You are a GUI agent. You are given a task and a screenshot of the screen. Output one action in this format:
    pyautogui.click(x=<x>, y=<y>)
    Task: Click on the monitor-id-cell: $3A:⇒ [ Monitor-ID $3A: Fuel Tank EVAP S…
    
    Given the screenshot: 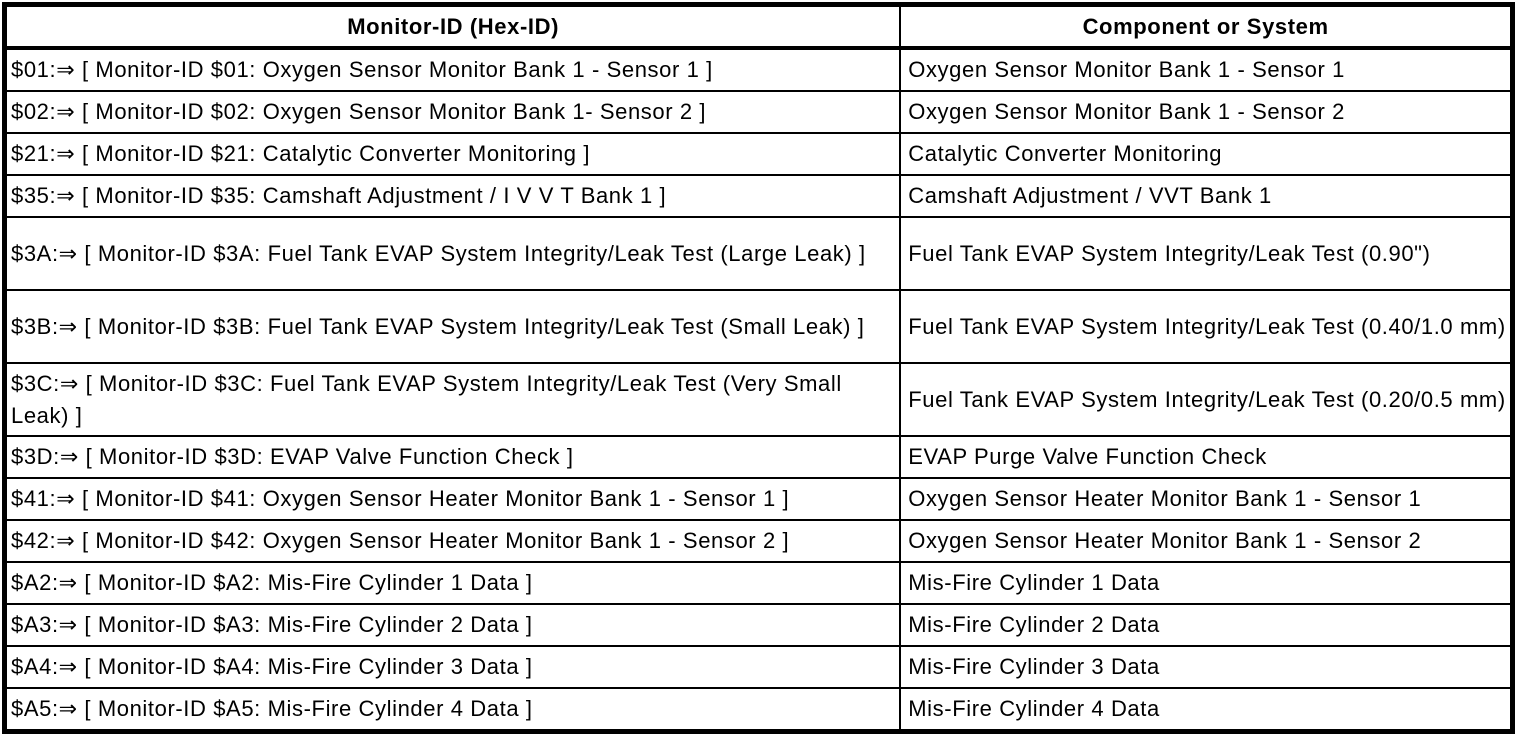 What is the action you would take?
    pyautogui.click(x=452, y=253)
    